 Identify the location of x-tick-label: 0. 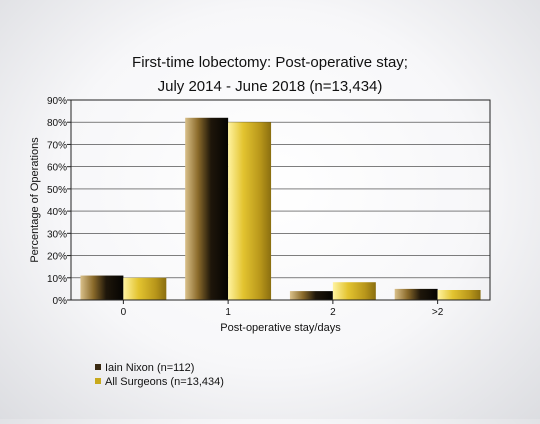
(124, 312).